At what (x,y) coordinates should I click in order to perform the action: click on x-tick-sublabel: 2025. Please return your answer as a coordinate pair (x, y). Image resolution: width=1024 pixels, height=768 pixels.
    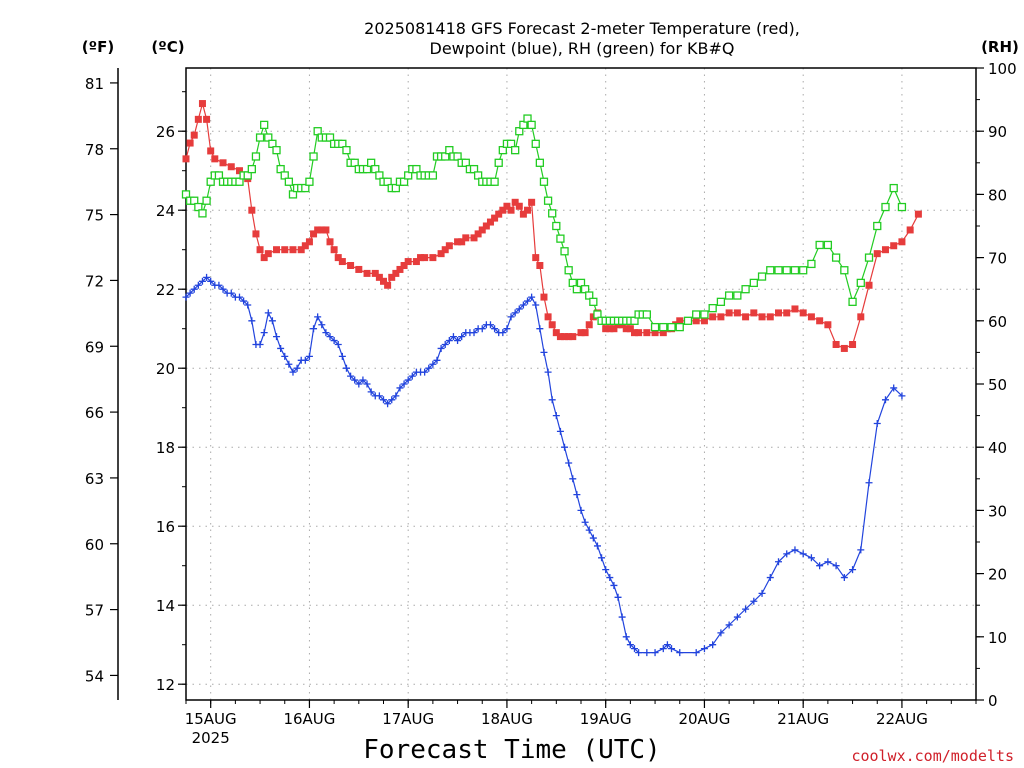
    Looking at the image, I should click on (211, 738).